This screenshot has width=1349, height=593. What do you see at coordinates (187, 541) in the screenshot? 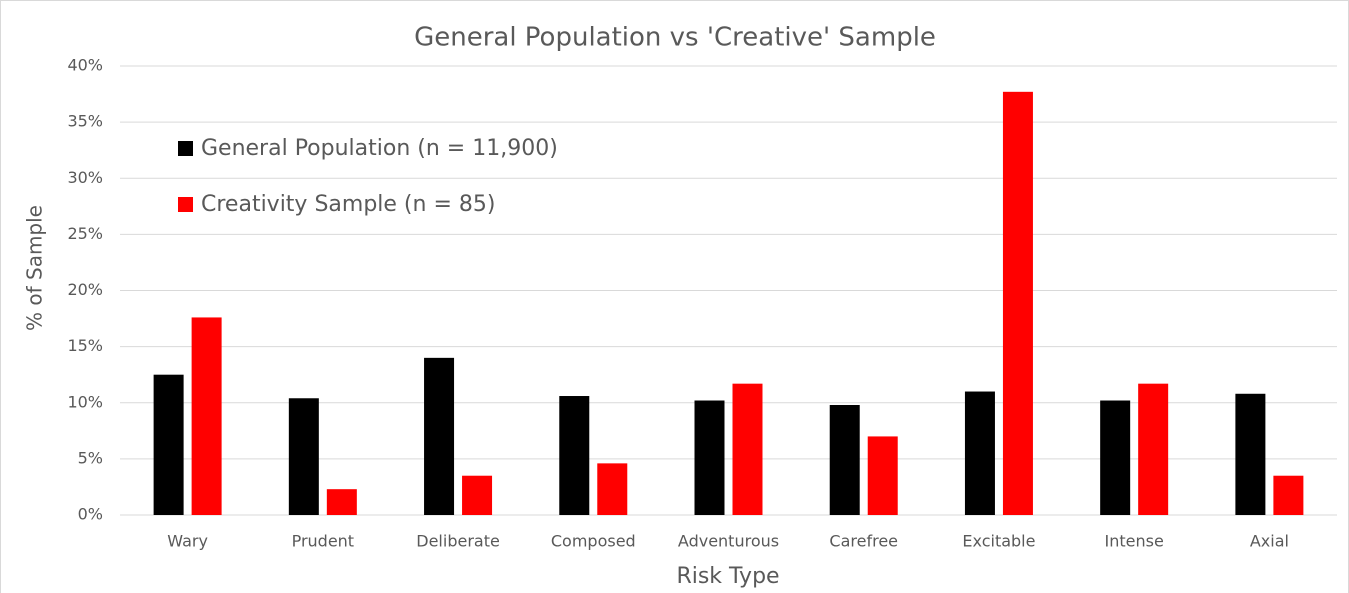
I see `x-tick-label: Wary` at bounding box center [187, 541].